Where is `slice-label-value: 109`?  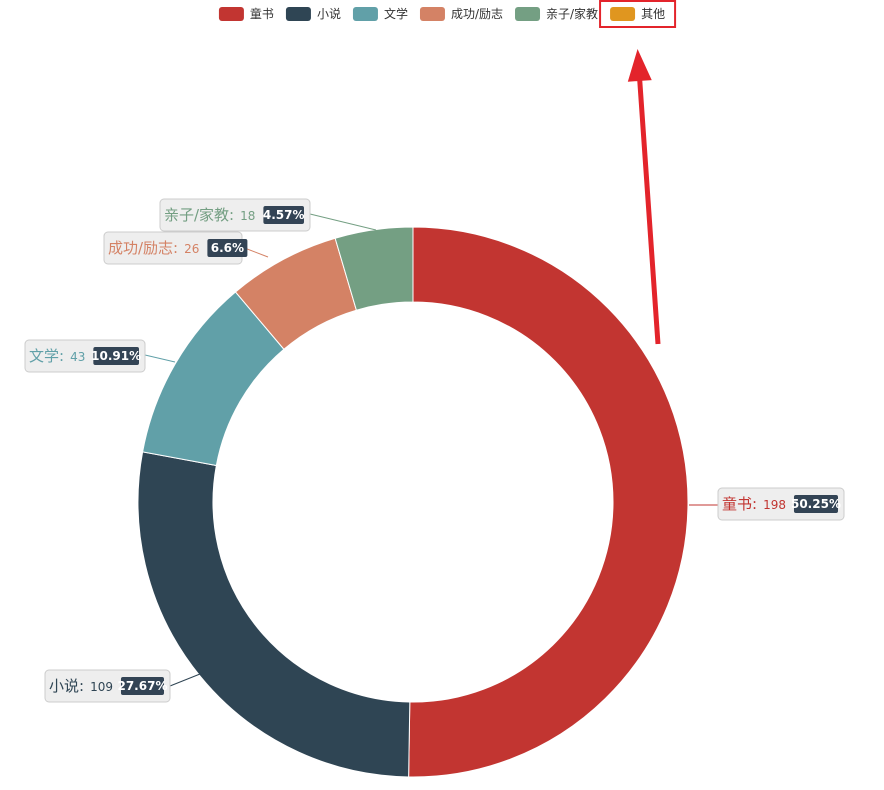
slice-label-value: 109 is located at coordinates (101, 687).